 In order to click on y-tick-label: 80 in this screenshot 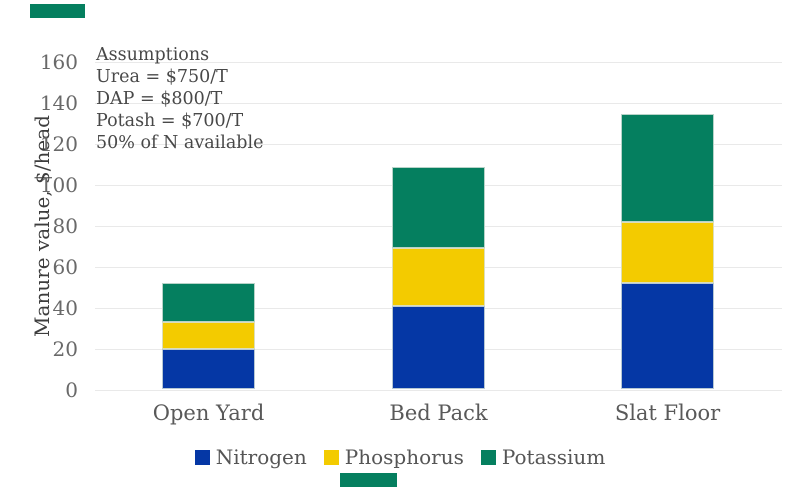, I will do `click(65, 225)`.